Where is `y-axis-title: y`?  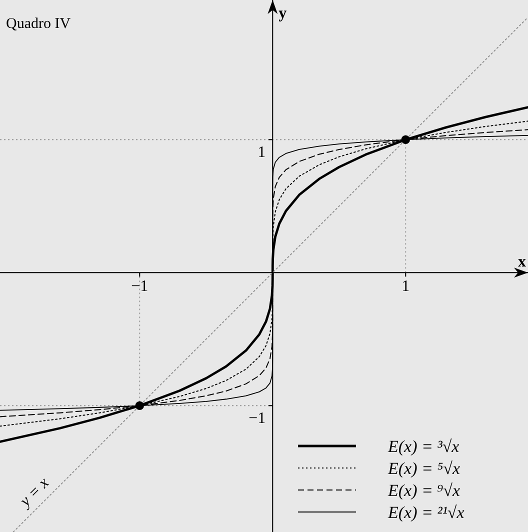
y-axis-title: y is located at coordinates (282, 13).